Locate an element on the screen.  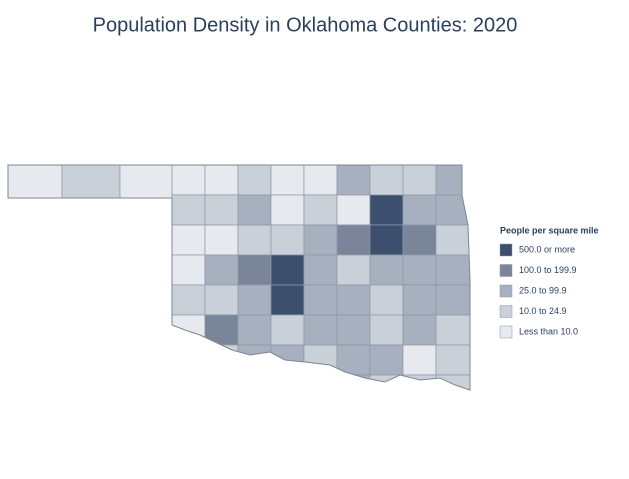
legend-label: 10.0 to 24.9 is located at coordinates (543, 311).